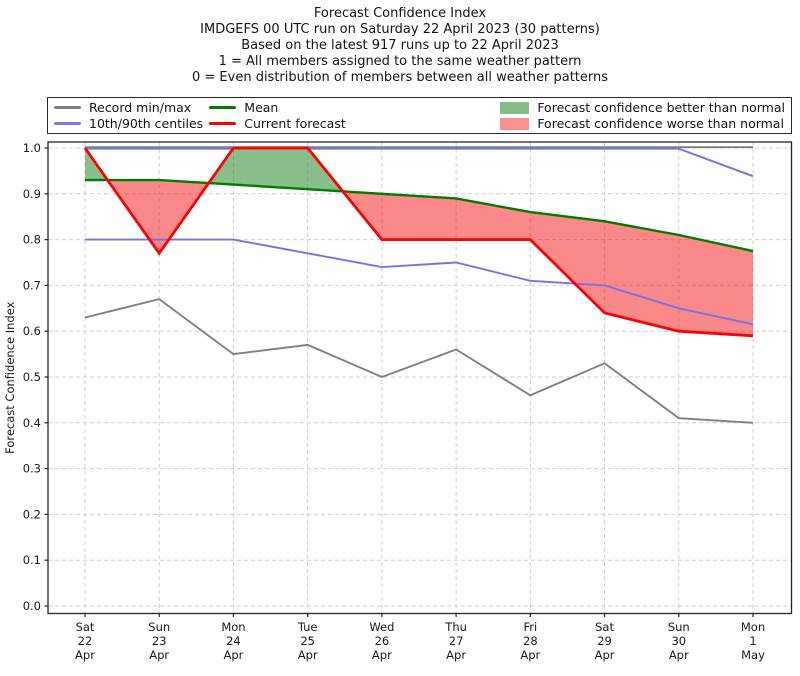  Describe the element at coordinates (32, 194) in the screenshot. I see `y-tick-label: 0.9` at that location.